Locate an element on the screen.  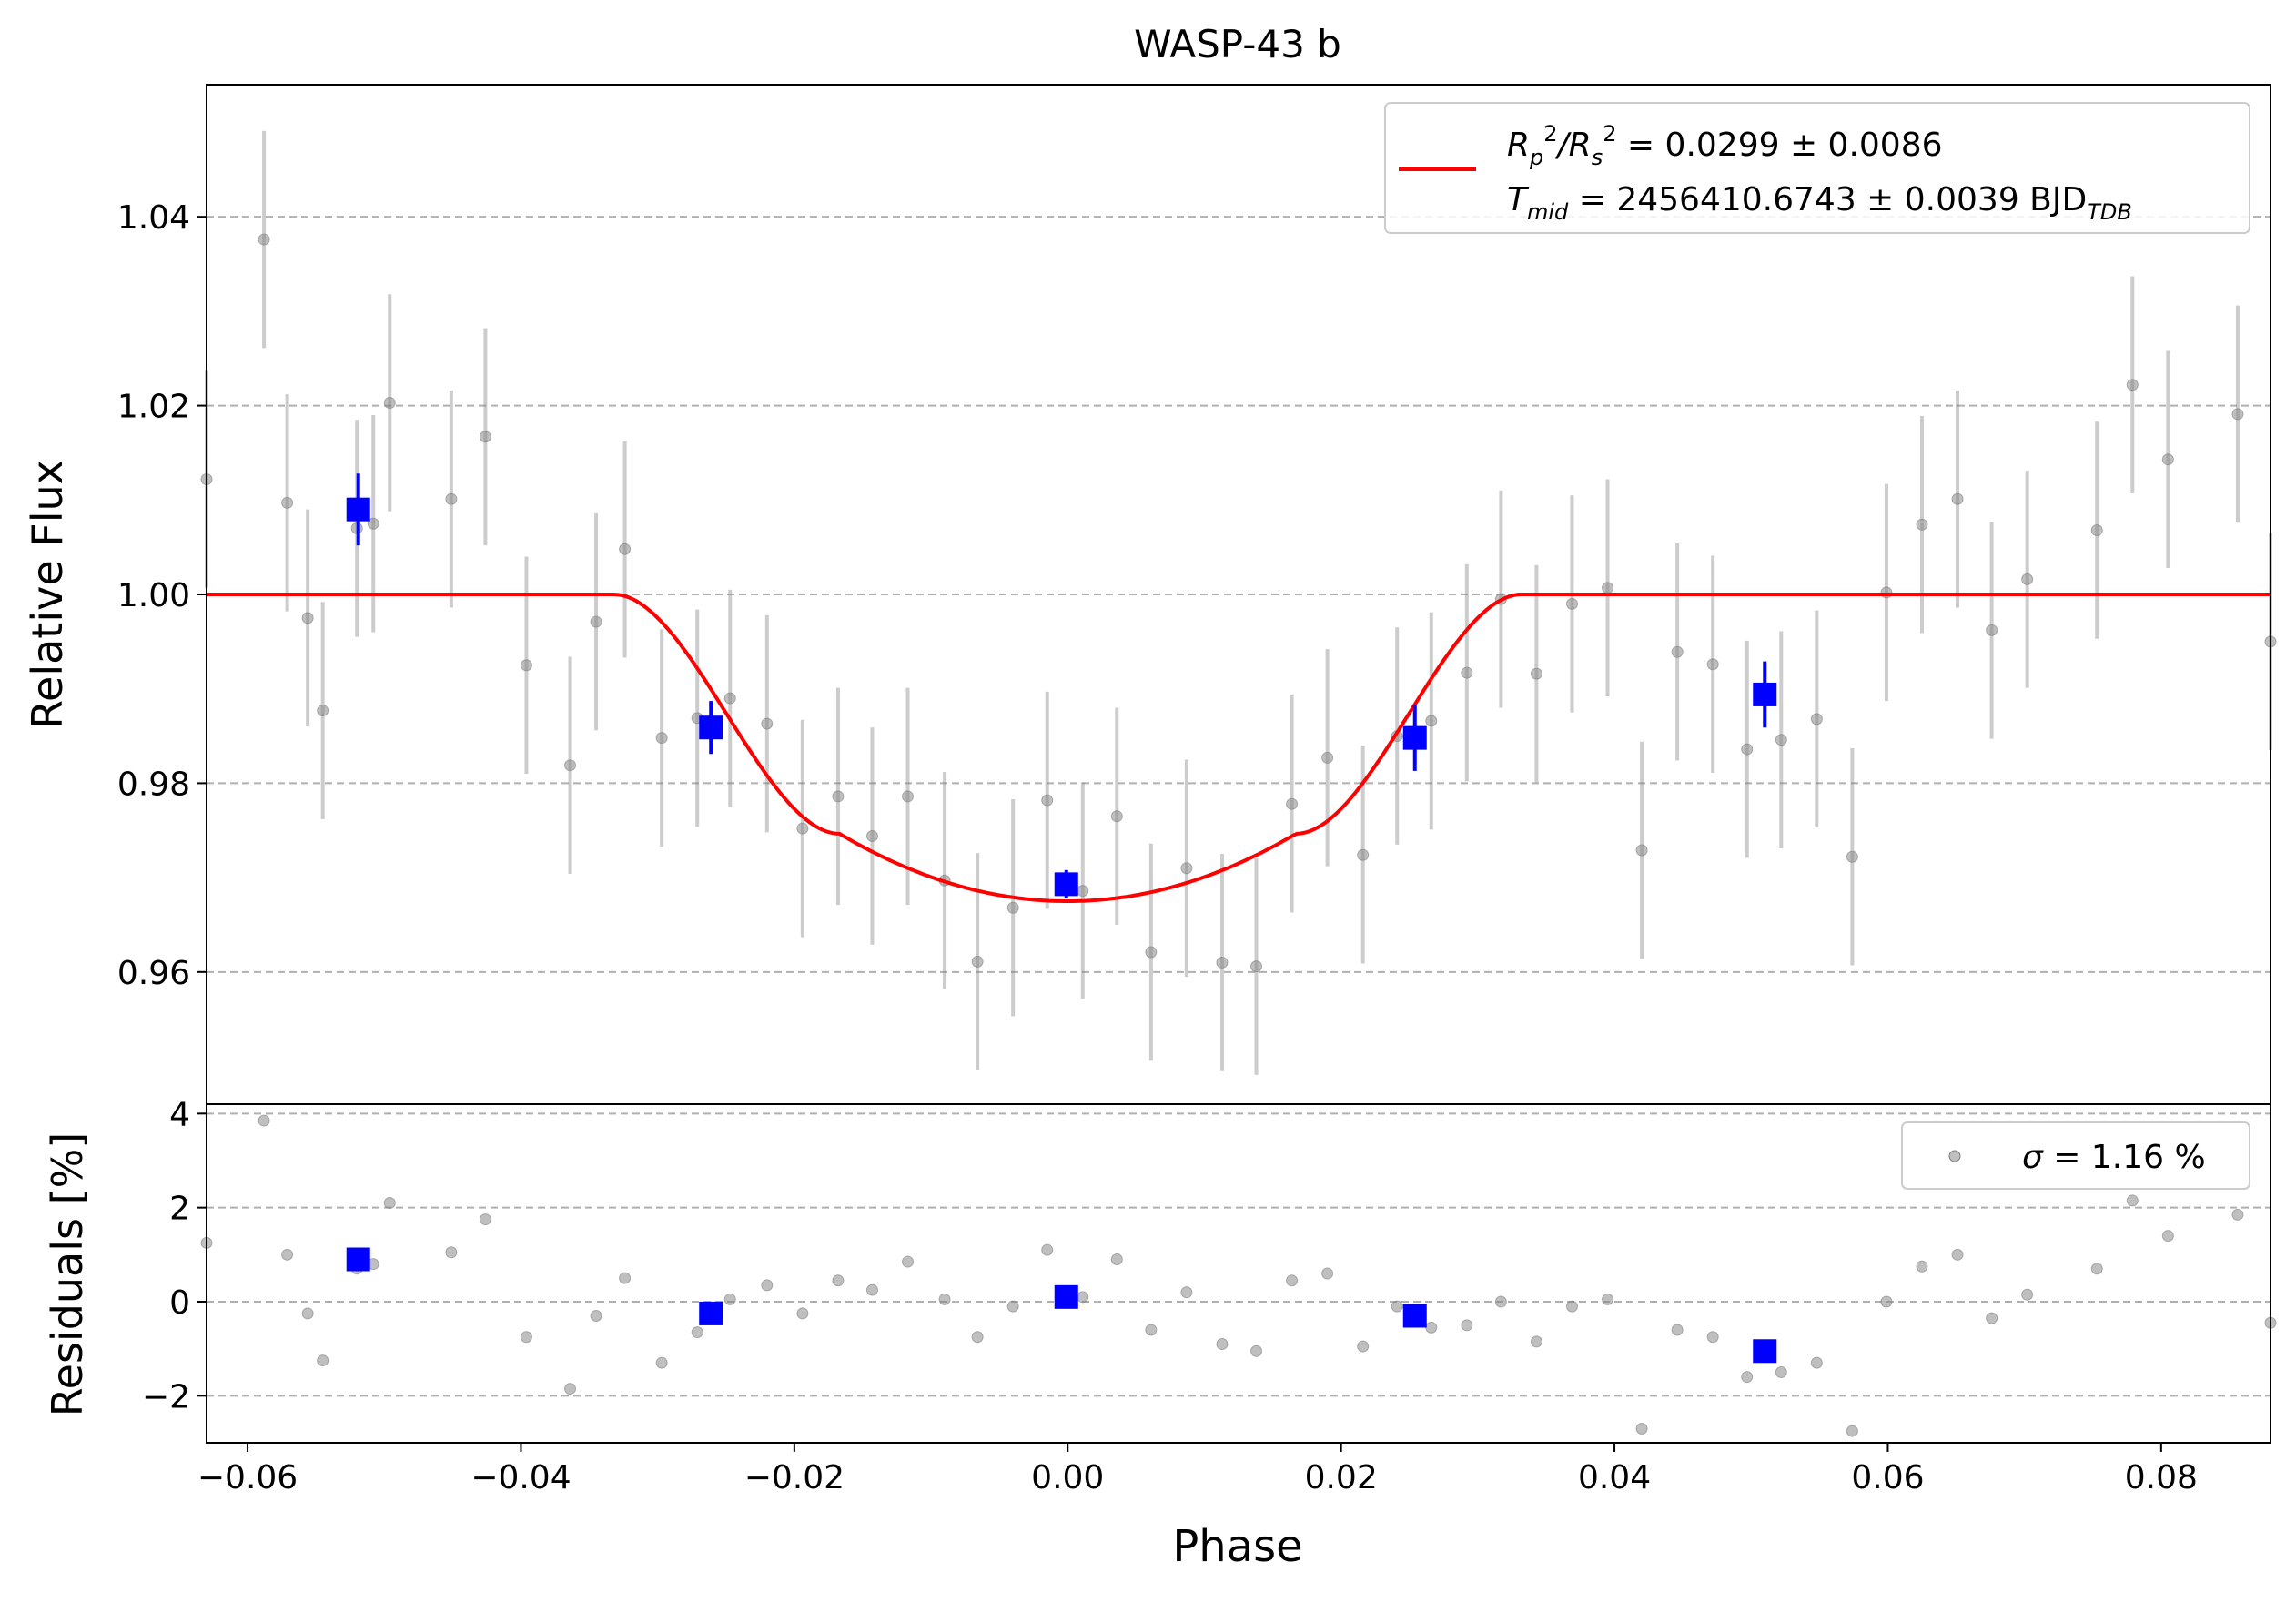
residuals-y-tick-label: 0 is located at coordinates (180, 1303).